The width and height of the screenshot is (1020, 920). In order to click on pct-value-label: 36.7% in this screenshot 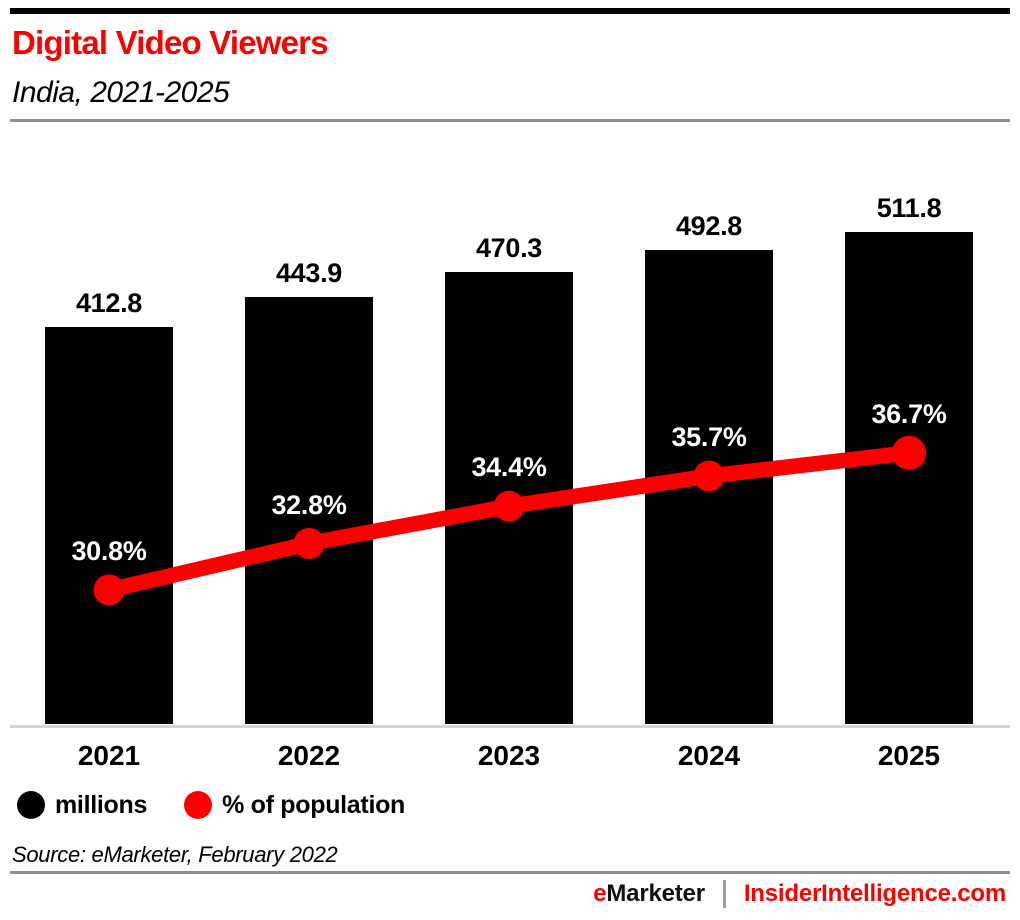, I will do `click(909, 413)`.